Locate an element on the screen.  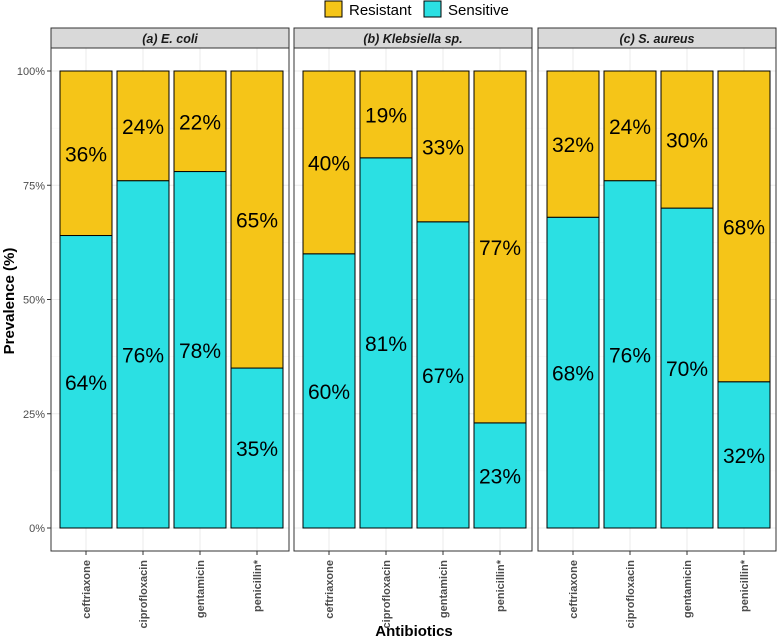
data-label-resistant: 32% is located at coordinates (573, 145).